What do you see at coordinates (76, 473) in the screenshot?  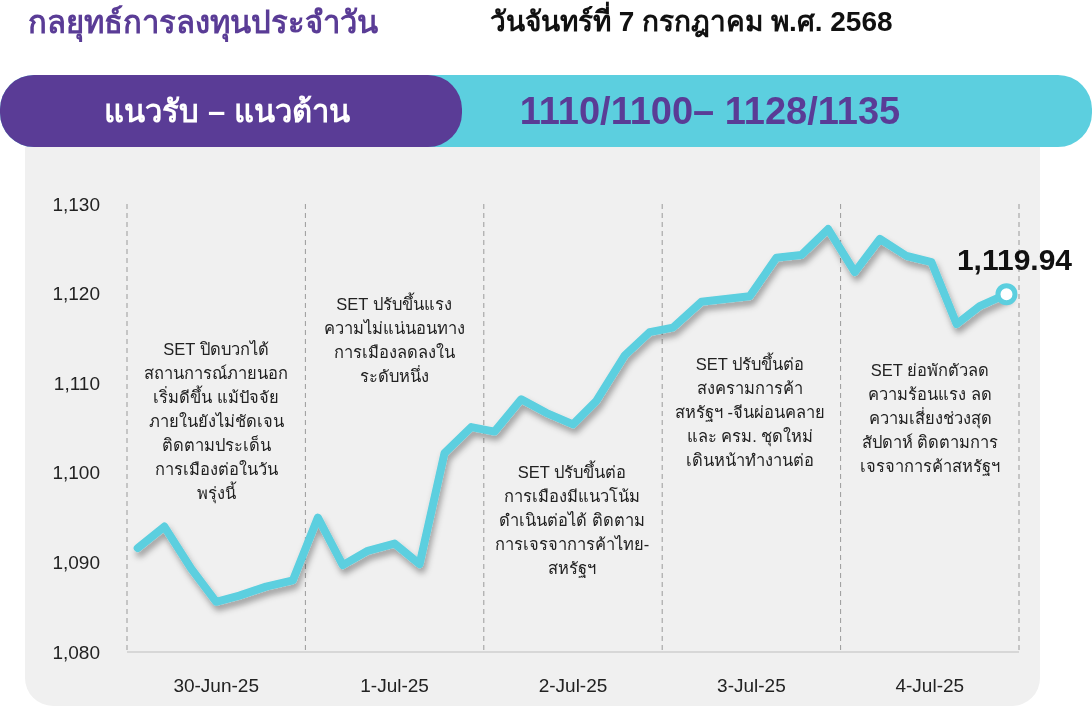 I see `y-tick-label: 1,100` at bounding box center [76, 473].